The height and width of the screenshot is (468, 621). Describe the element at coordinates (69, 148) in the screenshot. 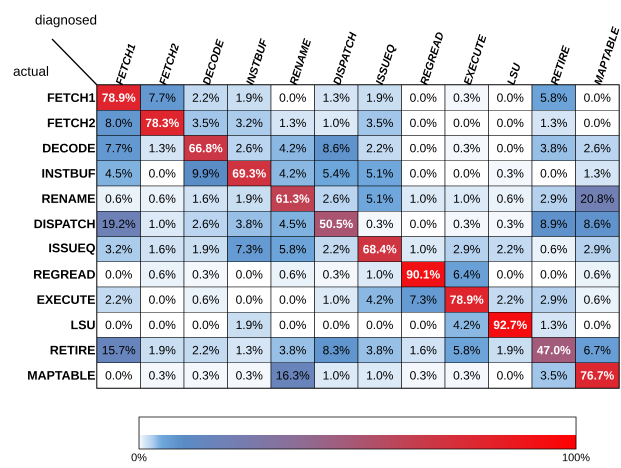

I see `y-tick-label: DECODE` at that location.